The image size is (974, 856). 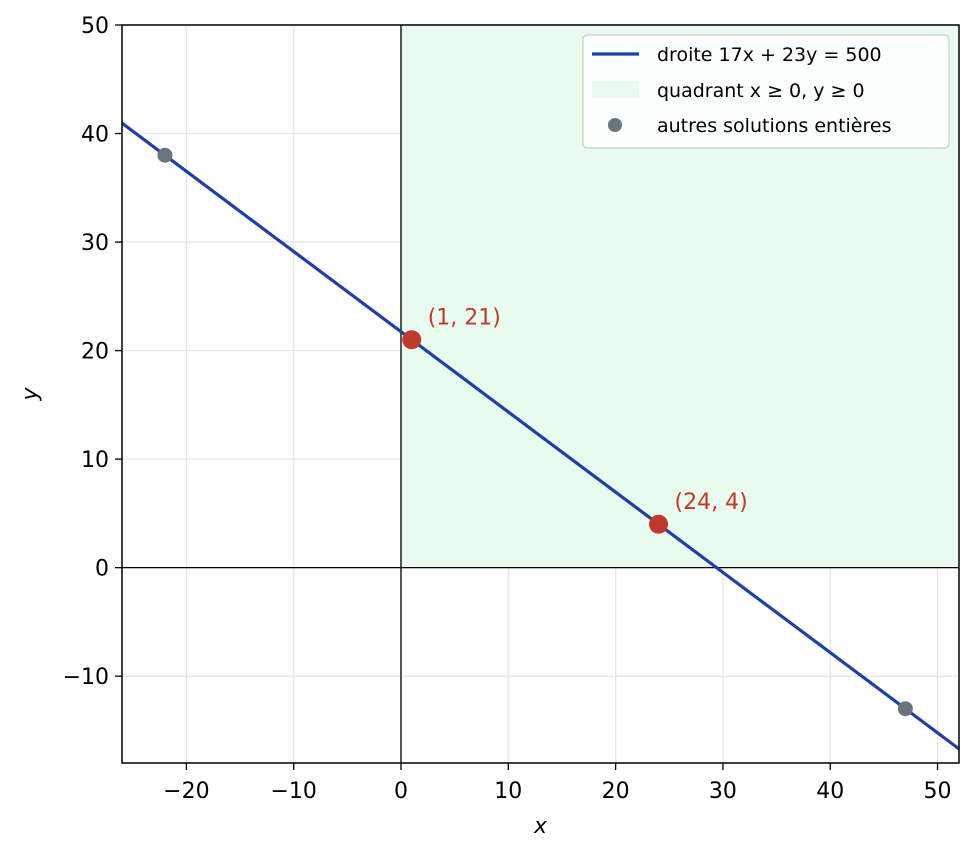 I want to click on annotations: (1, 21) (24, 4), so click(x=588, y=411).